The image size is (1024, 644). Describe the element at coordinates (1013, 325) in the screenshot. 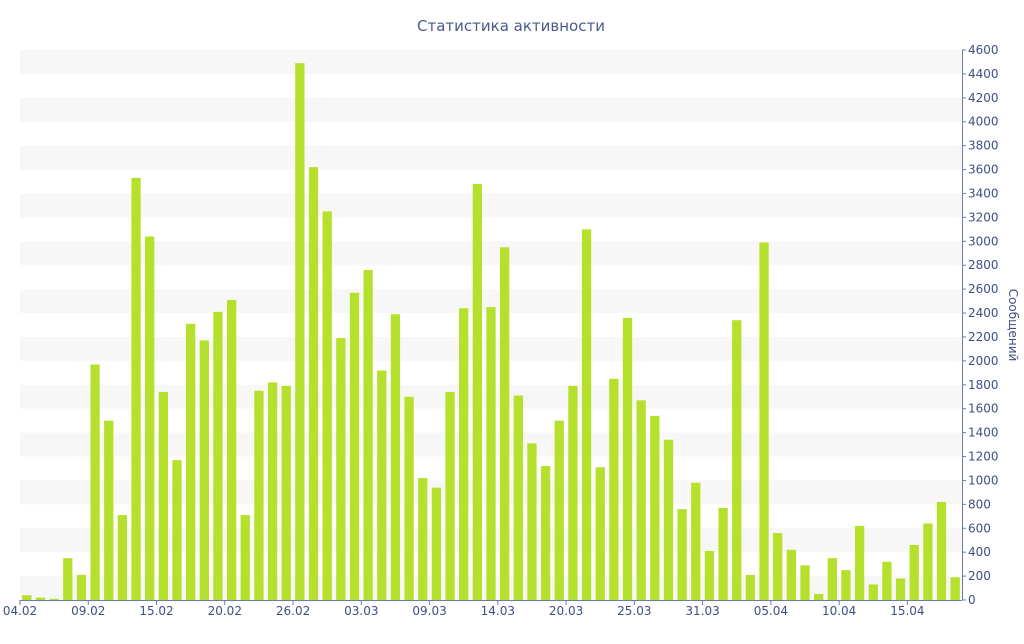

I see `y-axis-label: Сообщений` at that location.